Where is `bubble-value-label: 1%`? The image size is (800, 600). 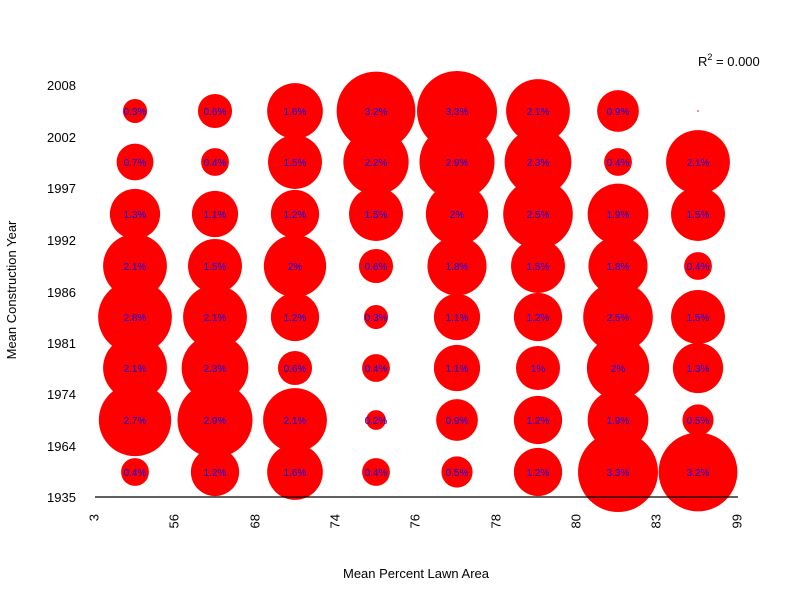
bubble-value-label: 1% is located at coordinates (538, 369).